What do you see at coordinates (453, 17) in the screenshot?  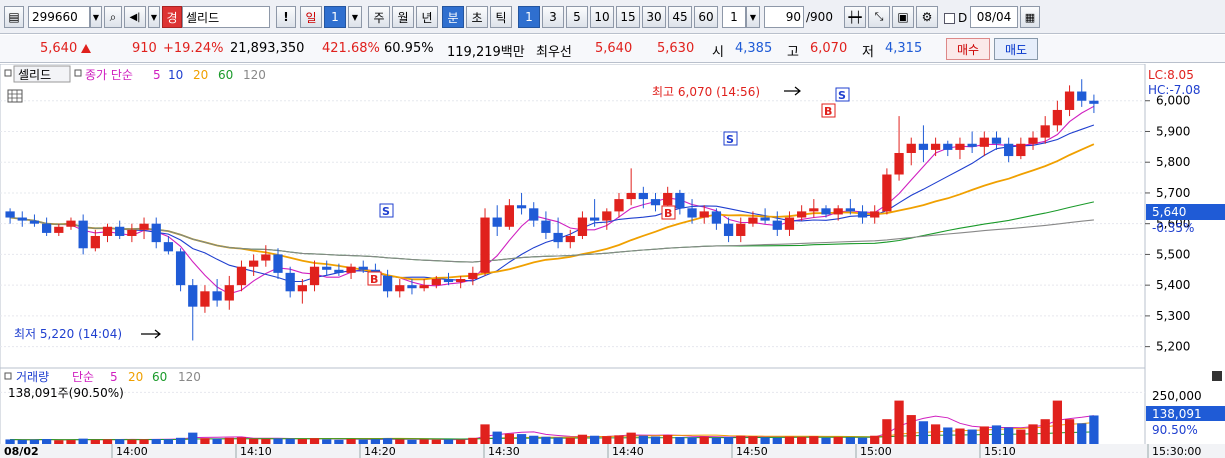 I see `tab-minute: 분` at bounding box center [453, 17].